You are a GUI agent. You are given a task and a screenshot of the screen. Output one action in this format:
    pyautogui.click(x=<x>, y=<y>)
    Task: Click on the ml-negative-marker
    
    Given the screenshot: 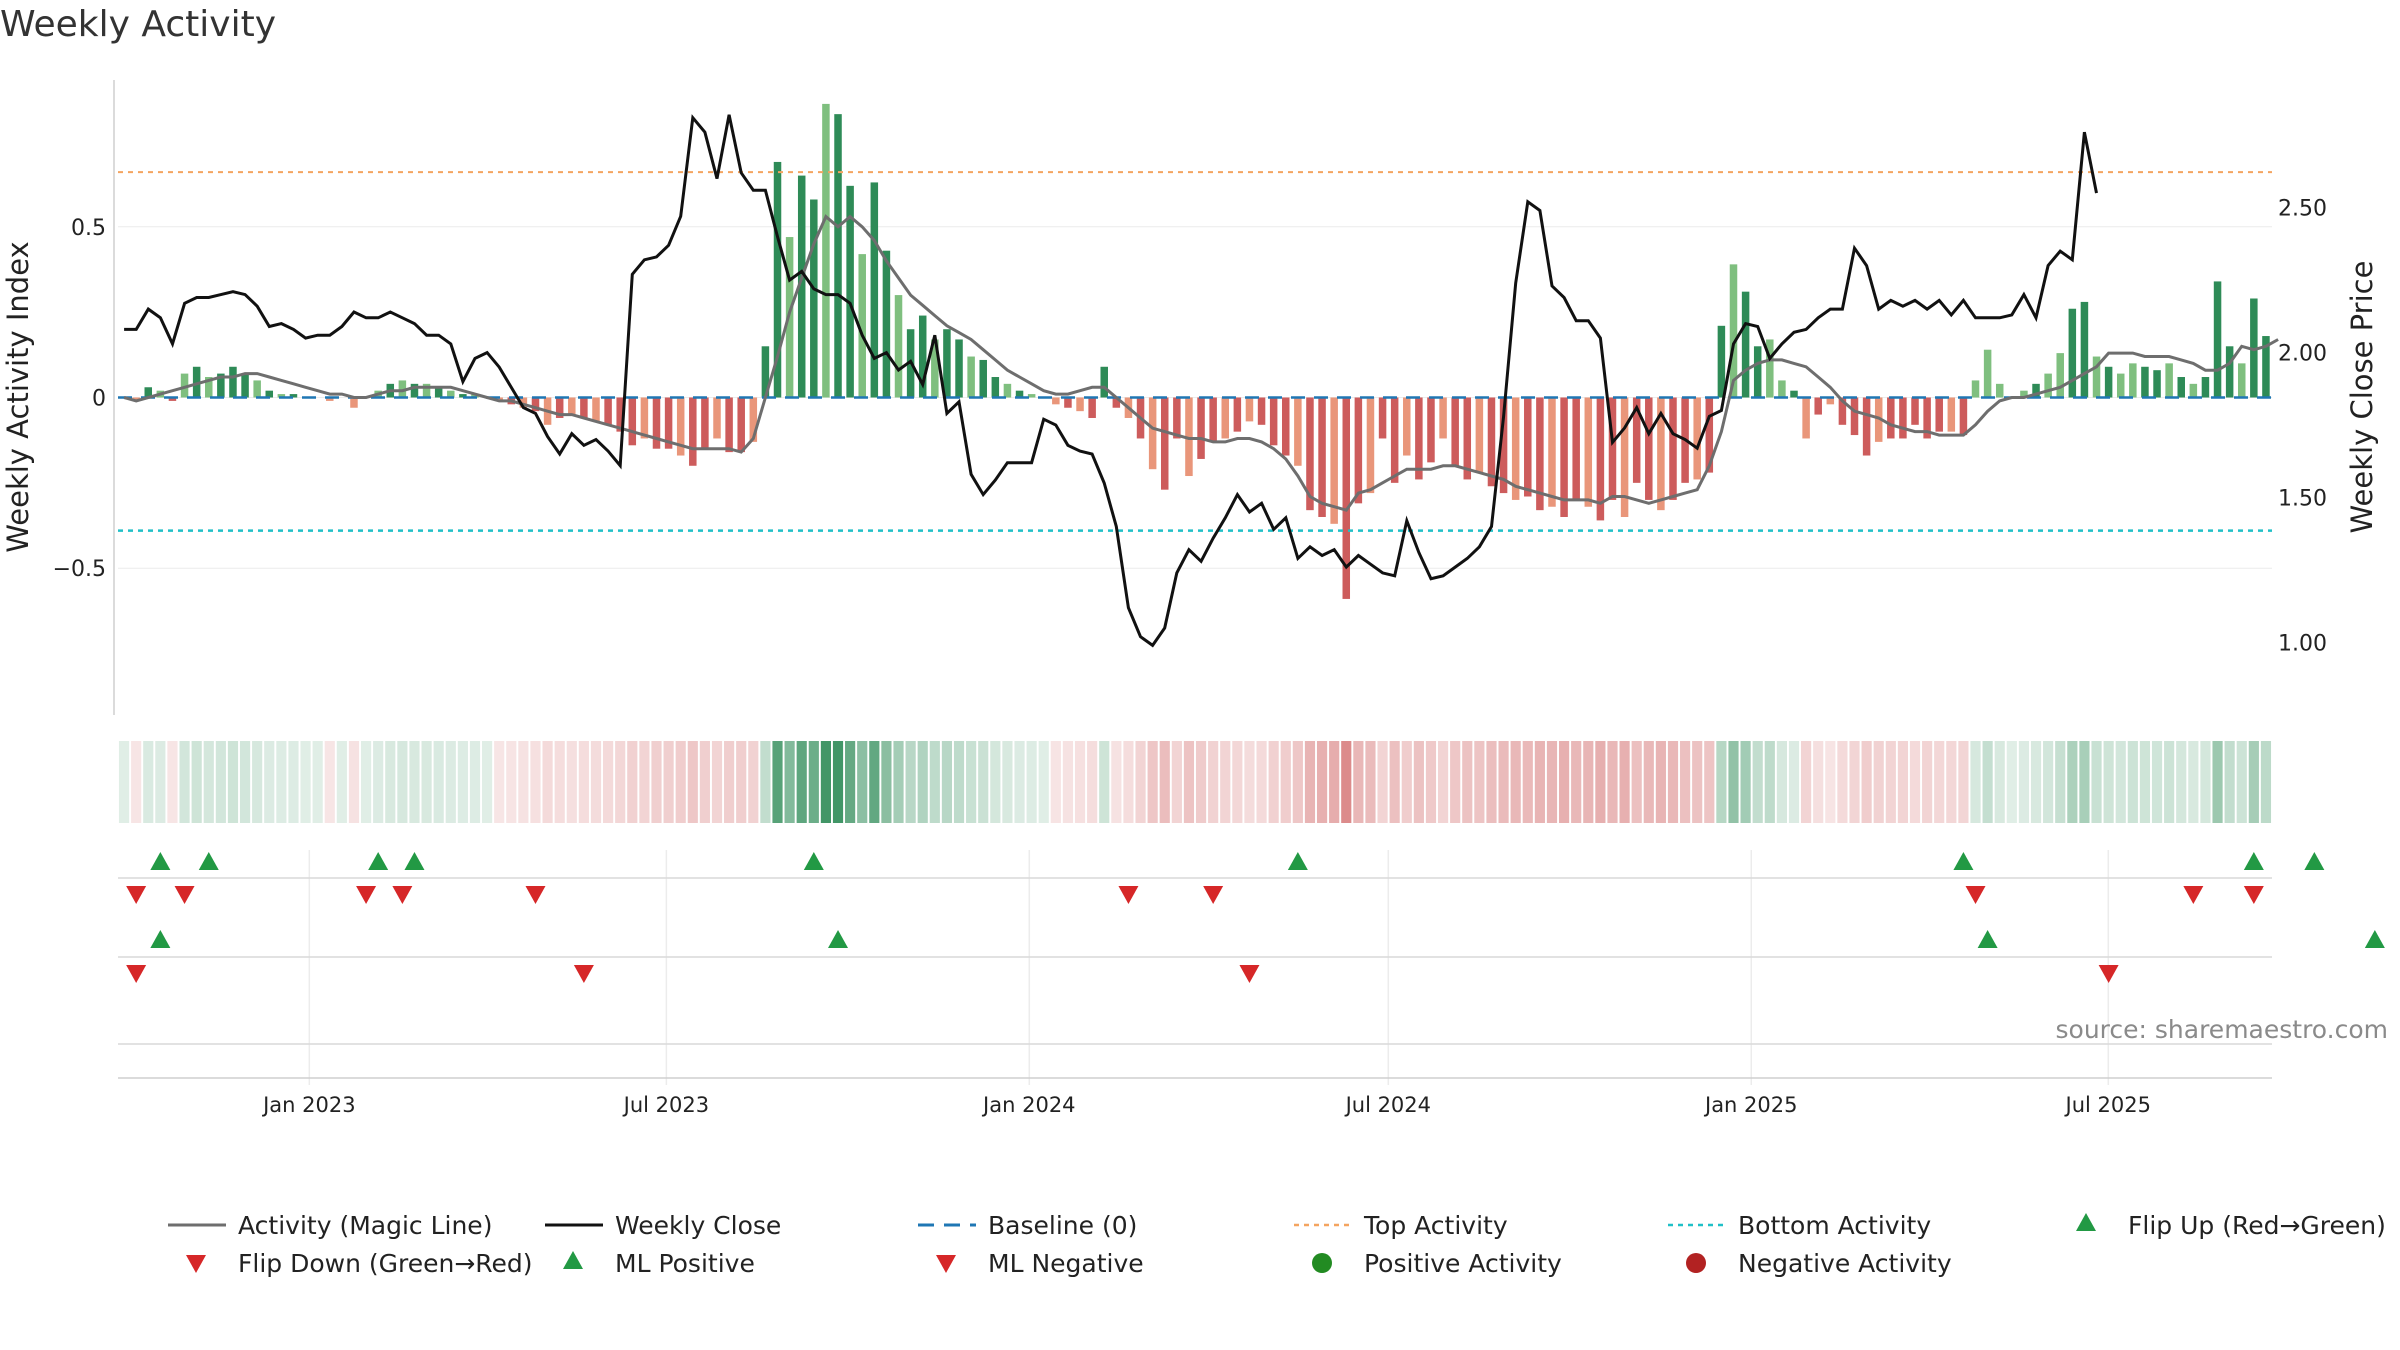 What is the action you would take?
    pyautogui.click(x=136, y=974)
    